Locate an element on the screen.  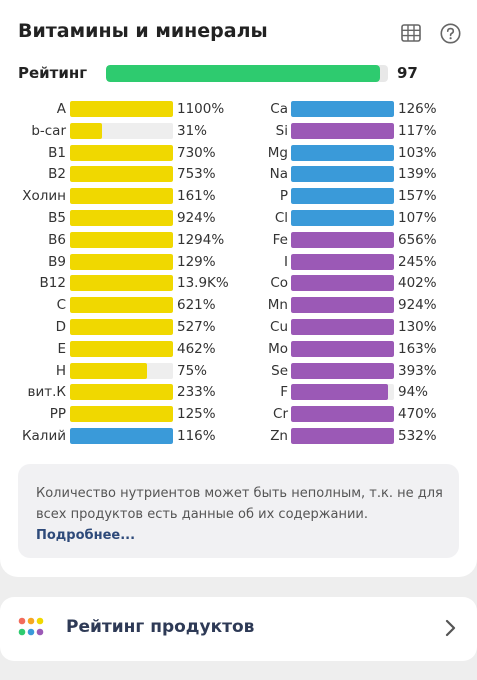
chevron-right-icon is located at coordinates (450, 628).